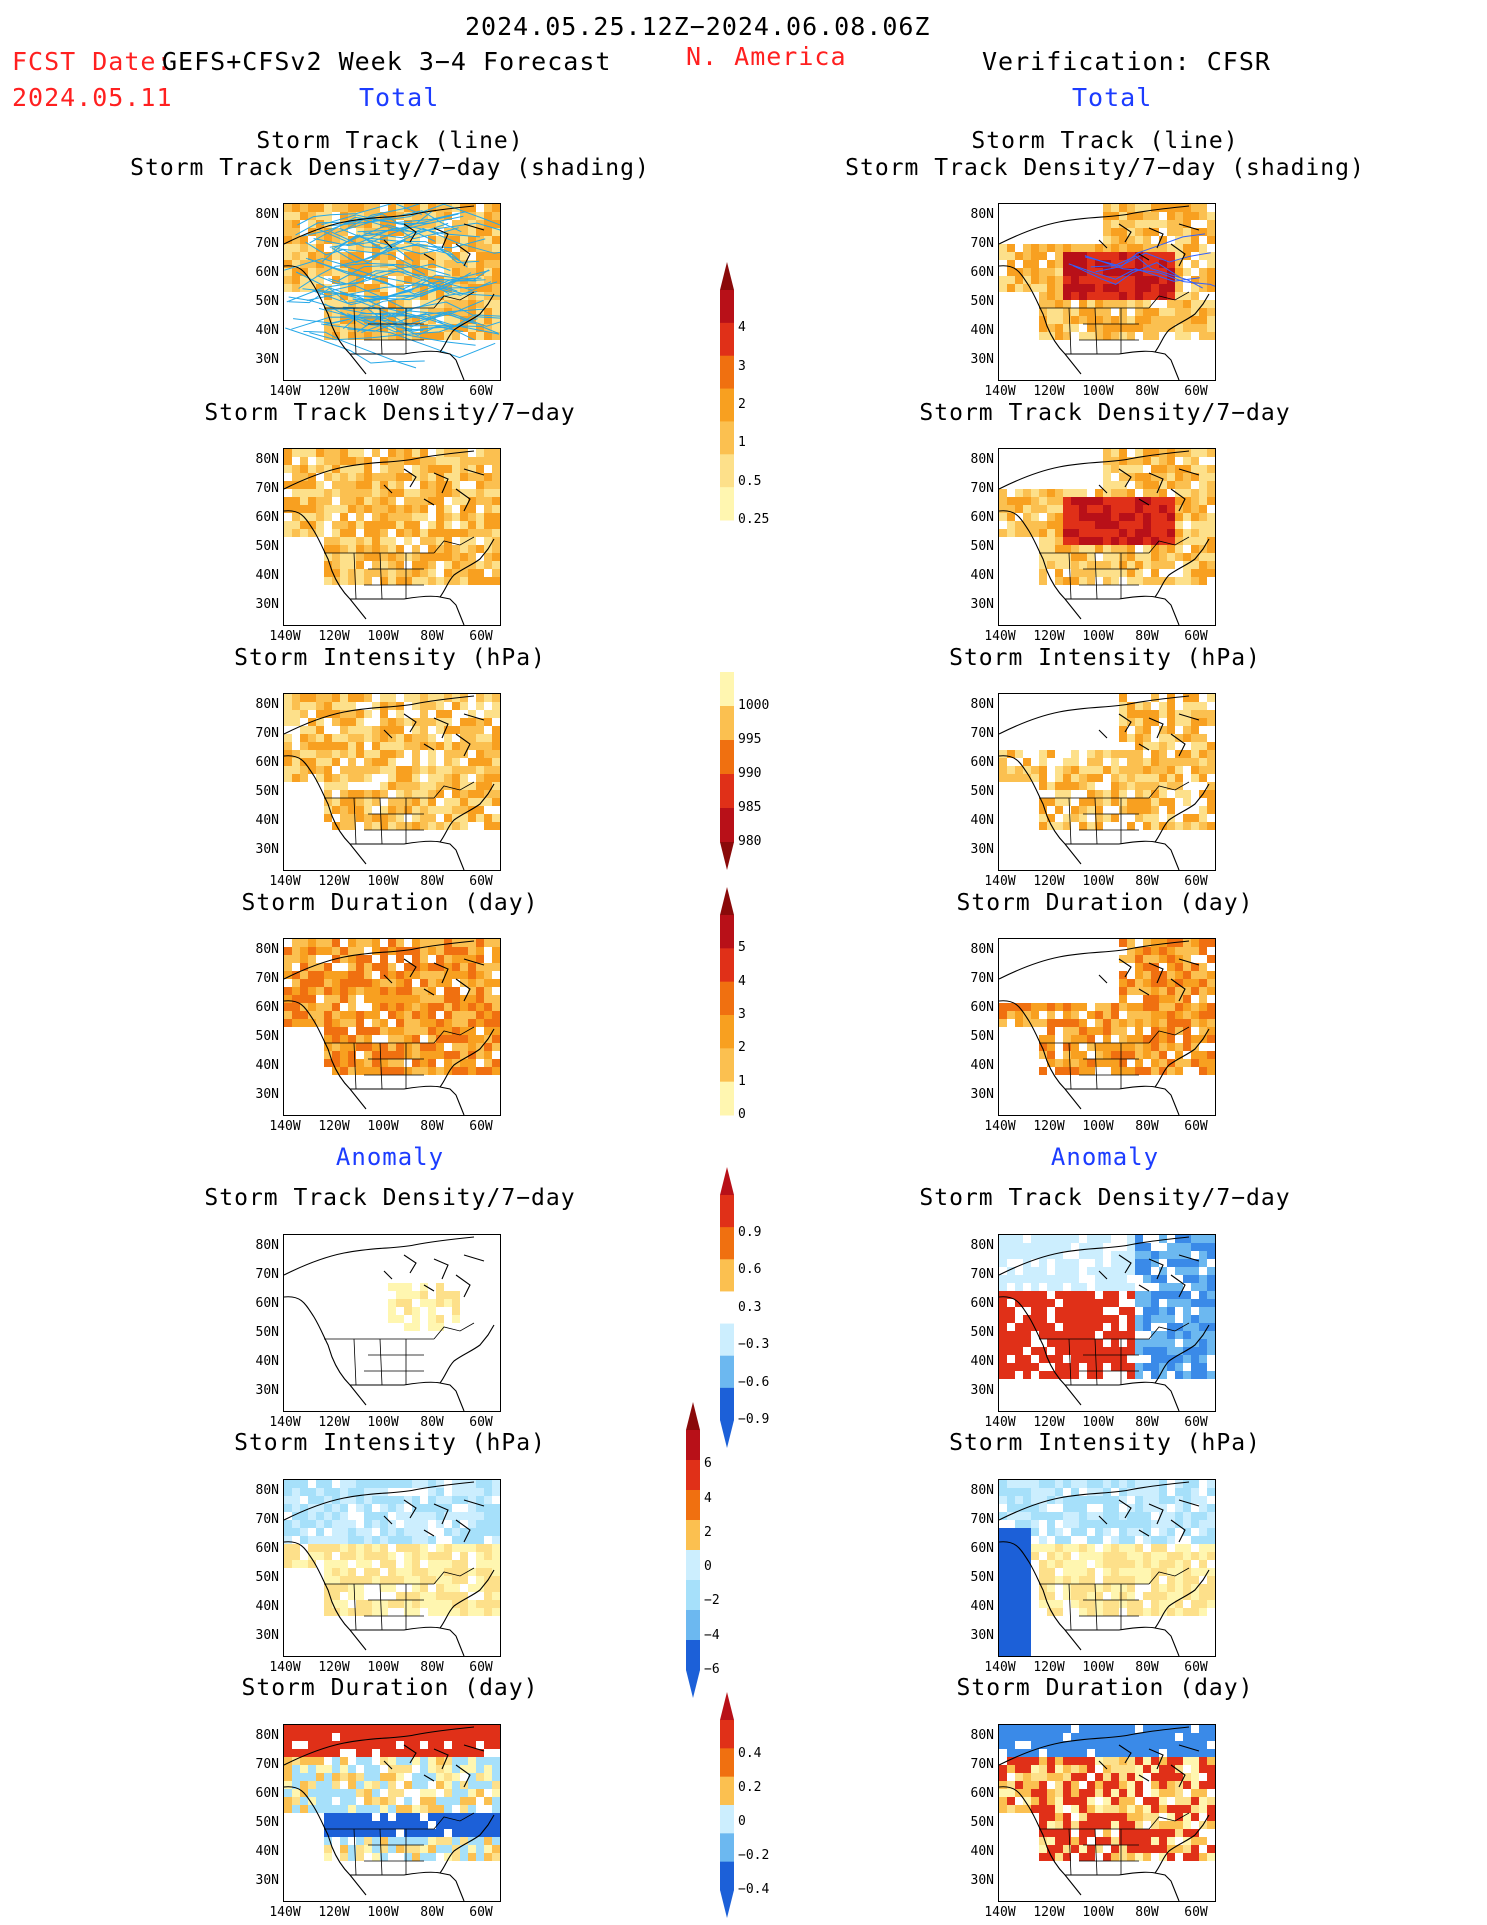 This screenshot has width=1487, height=1925. What do you see at coordinates (1104, 782) in the screenshot?
I see `coastline` at bounding box center [1104, 782].